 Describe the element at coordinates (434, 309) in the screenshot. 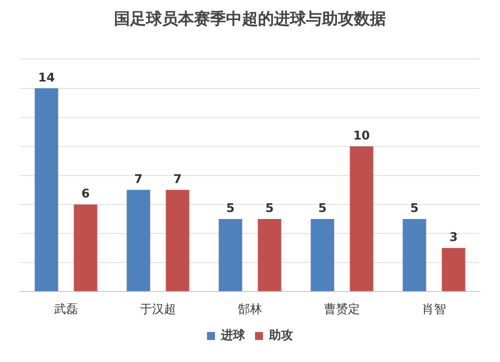

I see `x-tick-label: 肖智` at that location.